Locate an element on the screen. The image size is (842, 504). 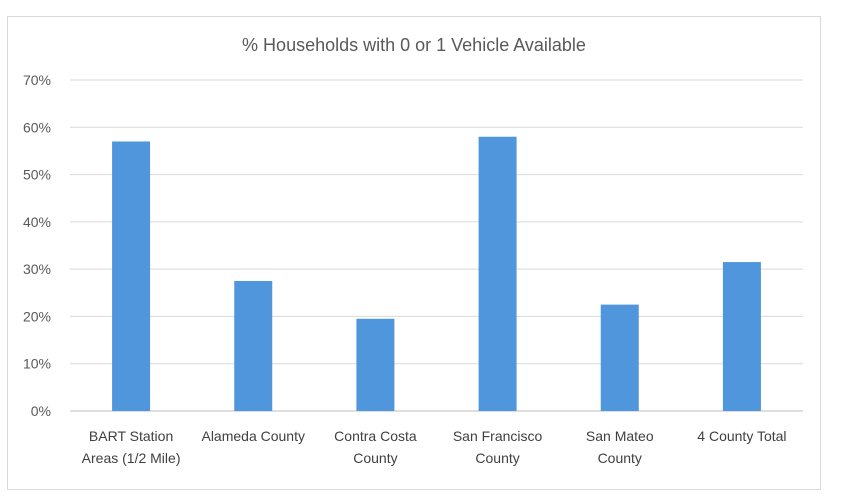
x-category-label: San Francisco County is located at coordinates (498, 447).